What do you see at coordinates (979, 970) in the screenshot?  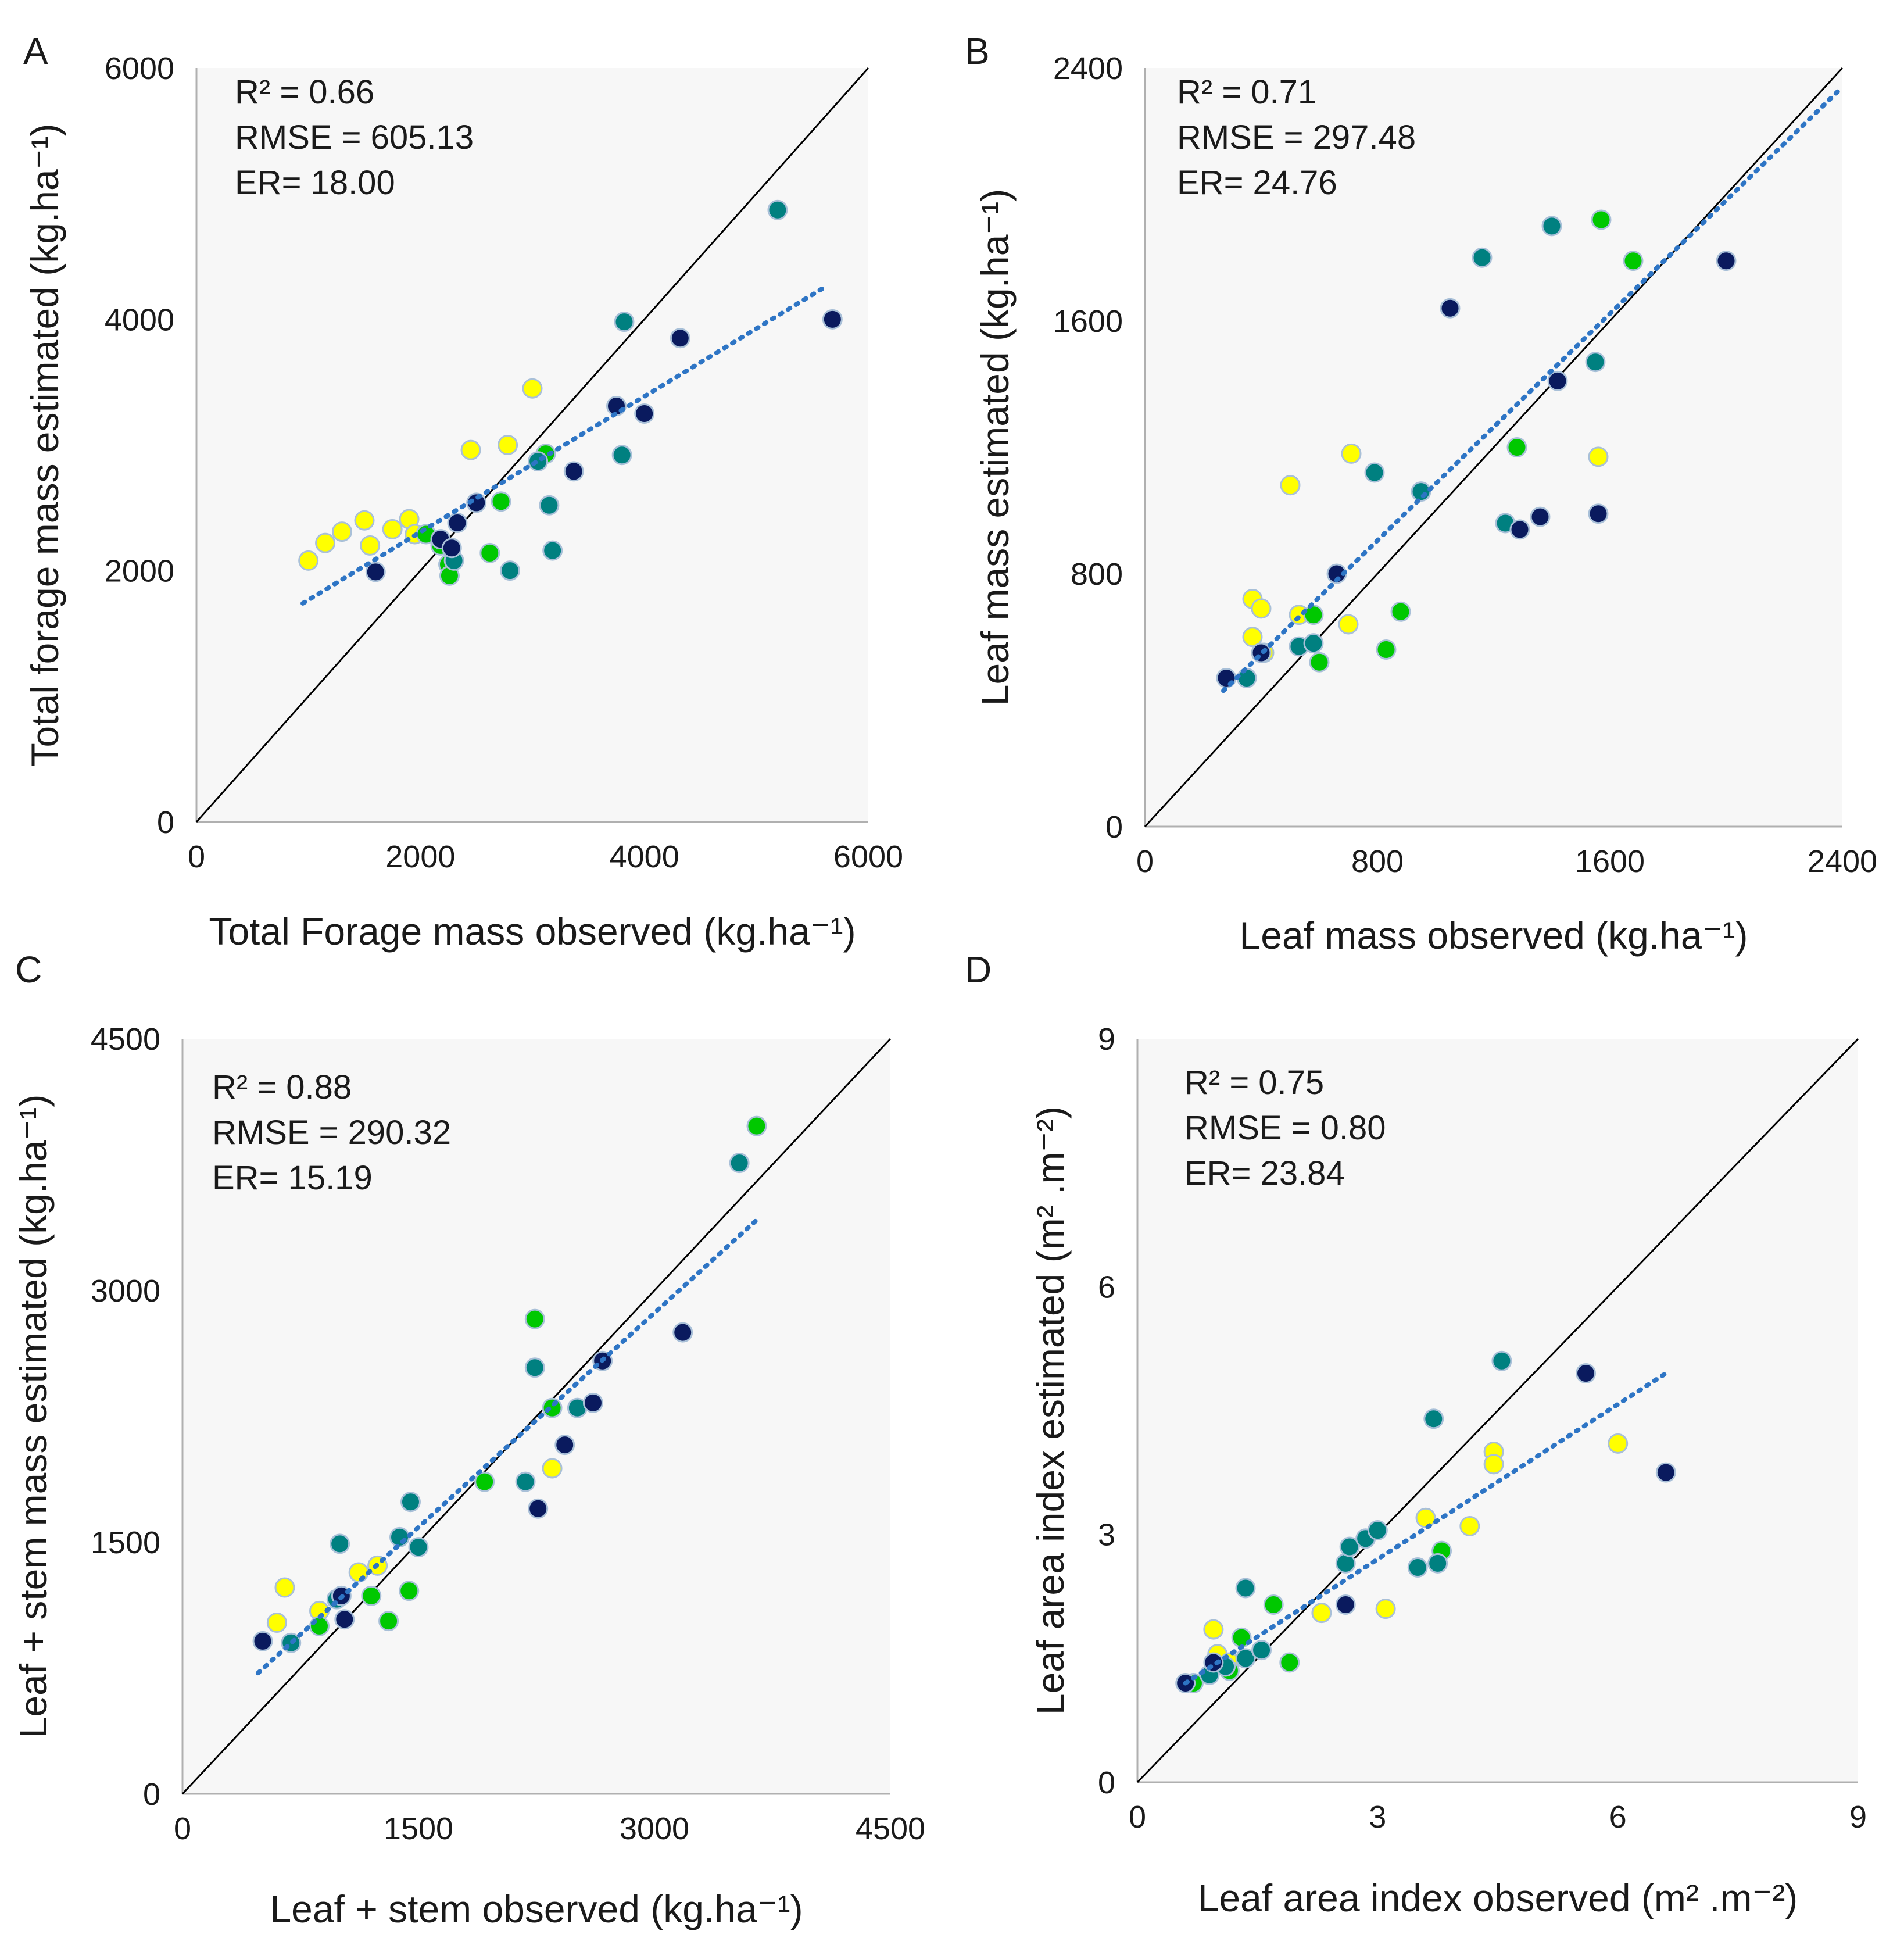 I see `panel-letter: D` at bounding box center [979, 970].